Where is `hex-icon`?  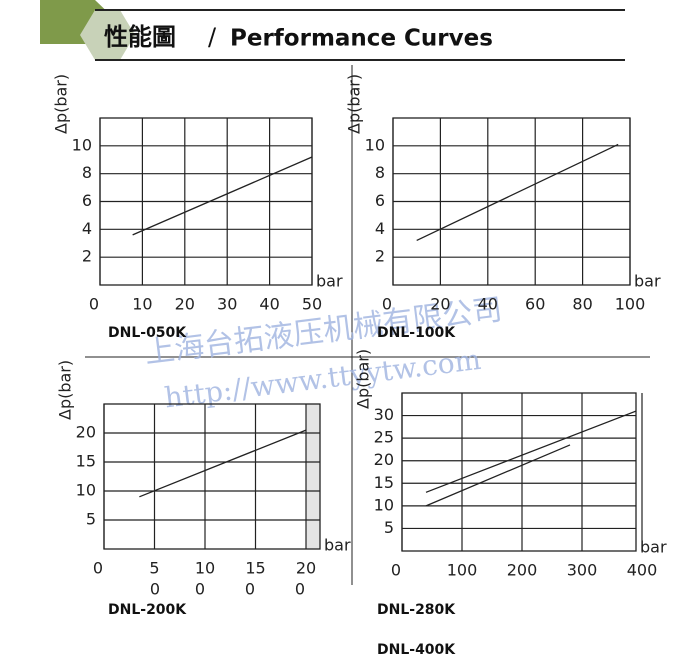
hex-icon is located at coordinates (107, 35).